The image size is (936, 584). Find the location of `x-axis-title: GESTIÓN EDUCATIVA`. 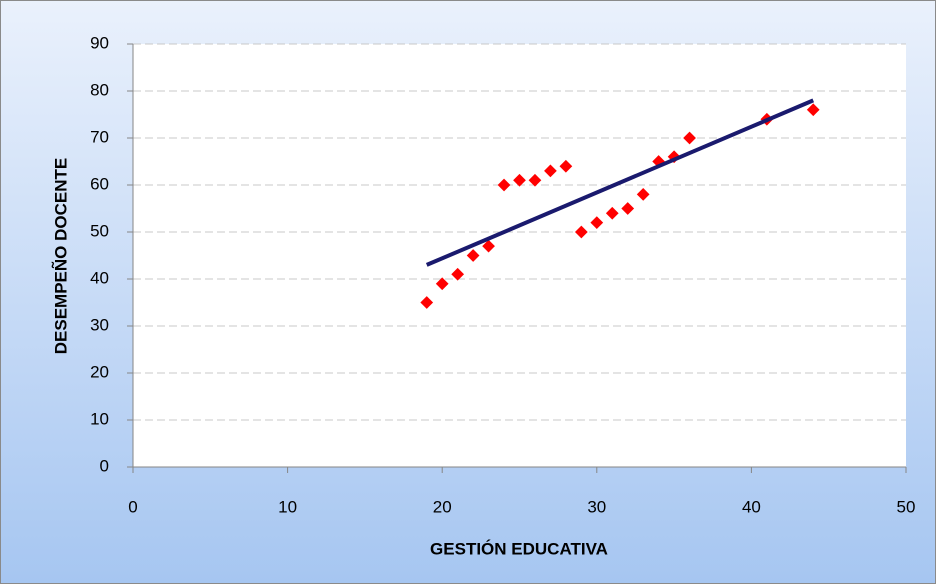

x-axis-title: GESTIÓN EDUCATIVA is located at coordinates (519, 548).